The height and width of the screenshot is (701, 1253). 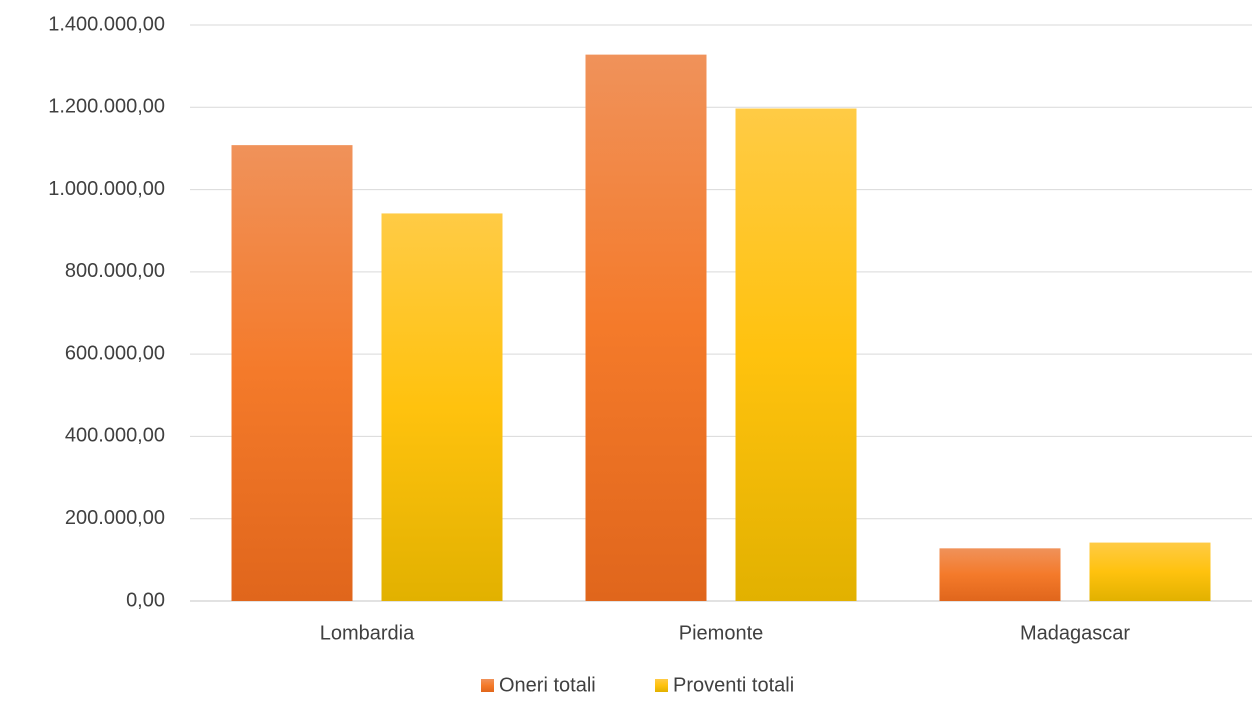 What do you see at coordinates (115, 518) in the screenshot?
I see `y-tick-label: 200.000,00` at bounding box center [115, 518].